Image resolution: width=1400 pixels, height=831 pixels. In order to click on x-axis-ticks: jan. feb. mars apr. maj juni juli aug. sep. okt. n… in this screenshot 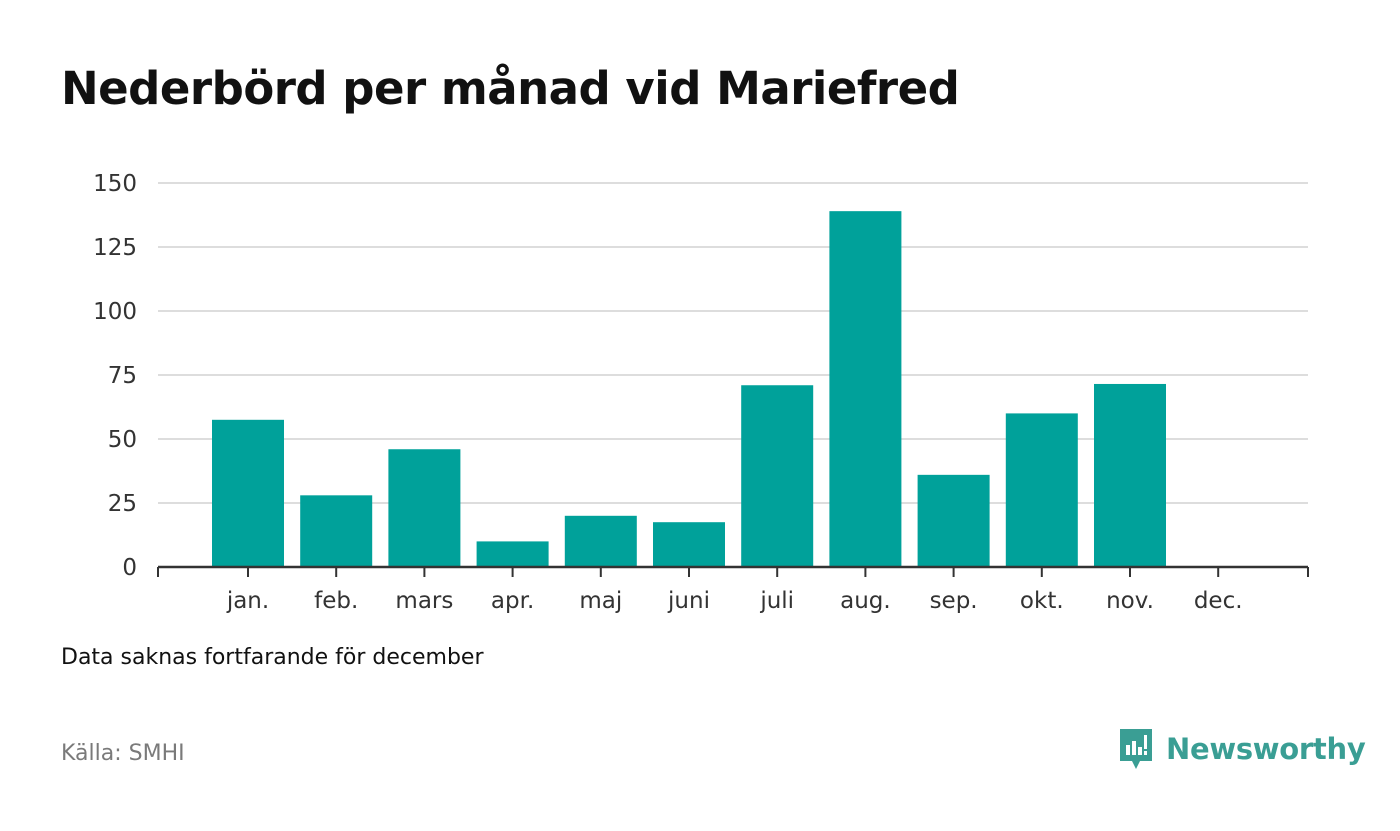, I will do `click(734, 590)`.